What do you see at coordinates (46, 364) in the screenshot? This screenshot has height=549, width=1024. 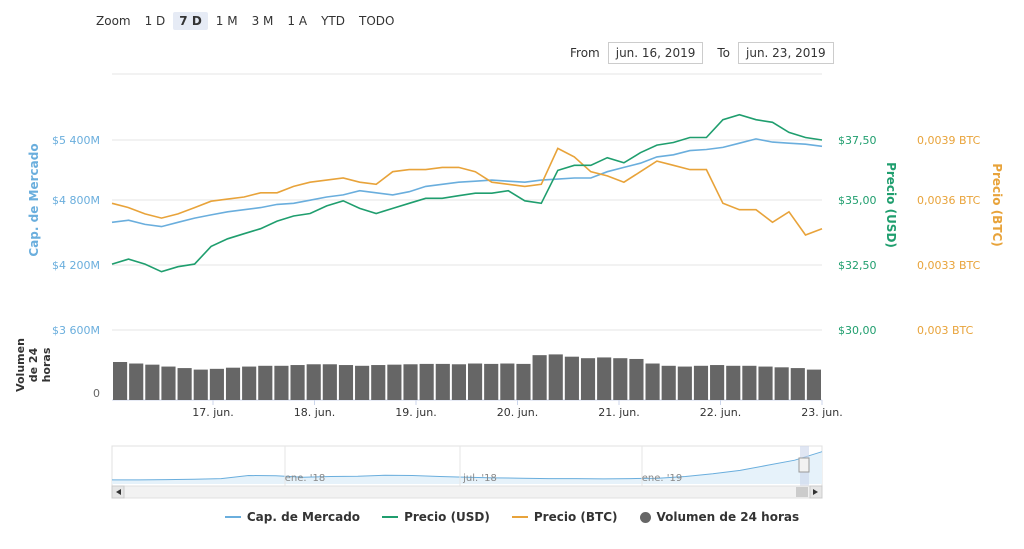 I see `volume-axis-title: horas` at bounding box center [46, 364].